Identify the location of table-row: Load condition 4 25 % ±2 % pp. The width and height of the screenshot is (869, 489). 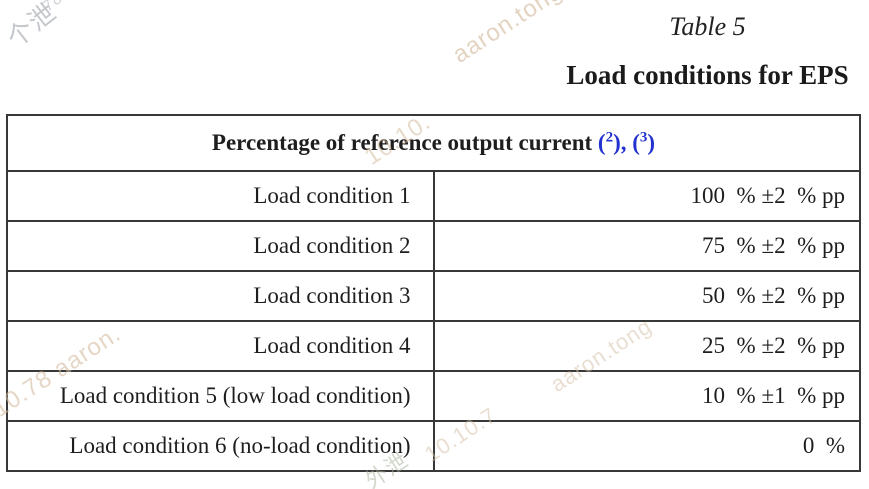
(433, 346).